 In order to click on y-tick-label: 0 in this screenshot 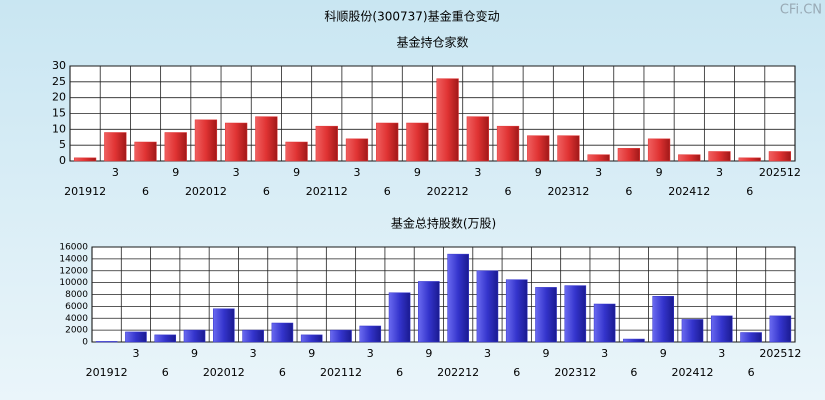, I will do `click(62, 160)`.